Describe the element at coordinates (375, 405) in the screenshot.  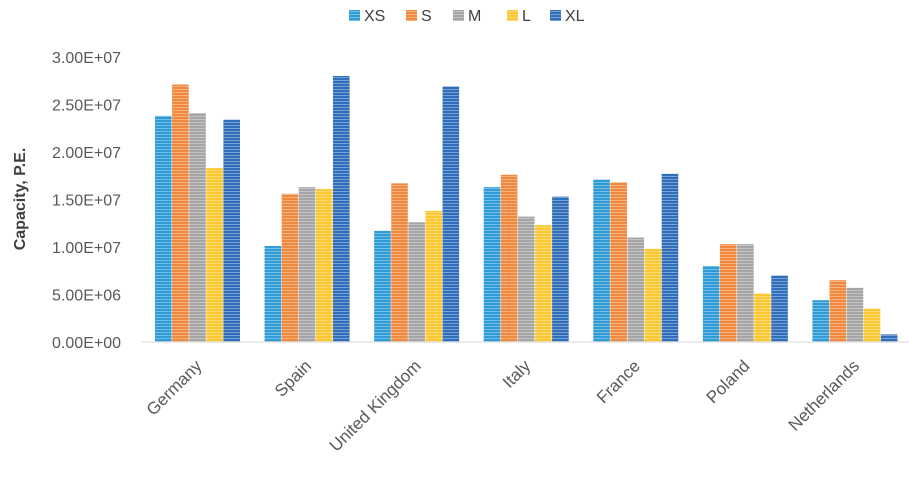
I see `x-category-label: United Kingdom` at that location.